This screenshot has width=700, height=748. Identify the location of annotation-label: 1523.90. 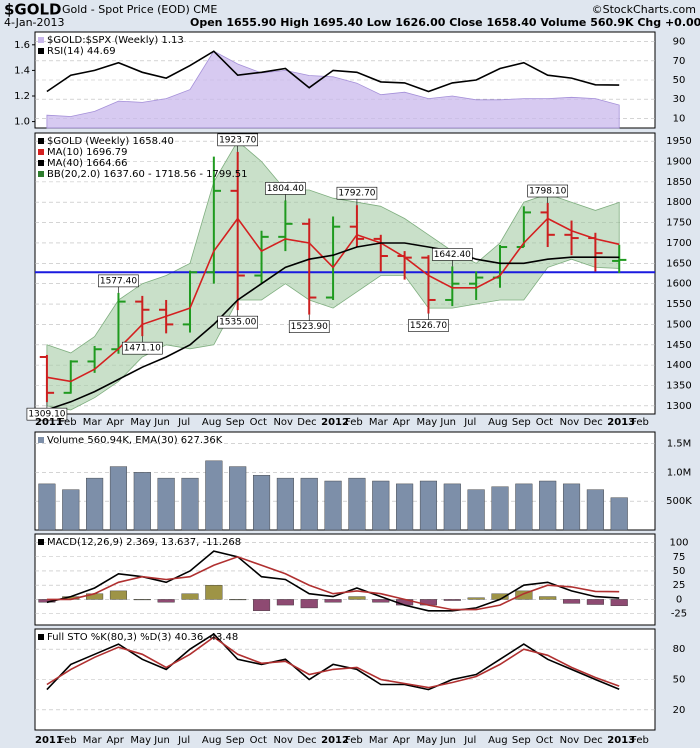
(309, 327).